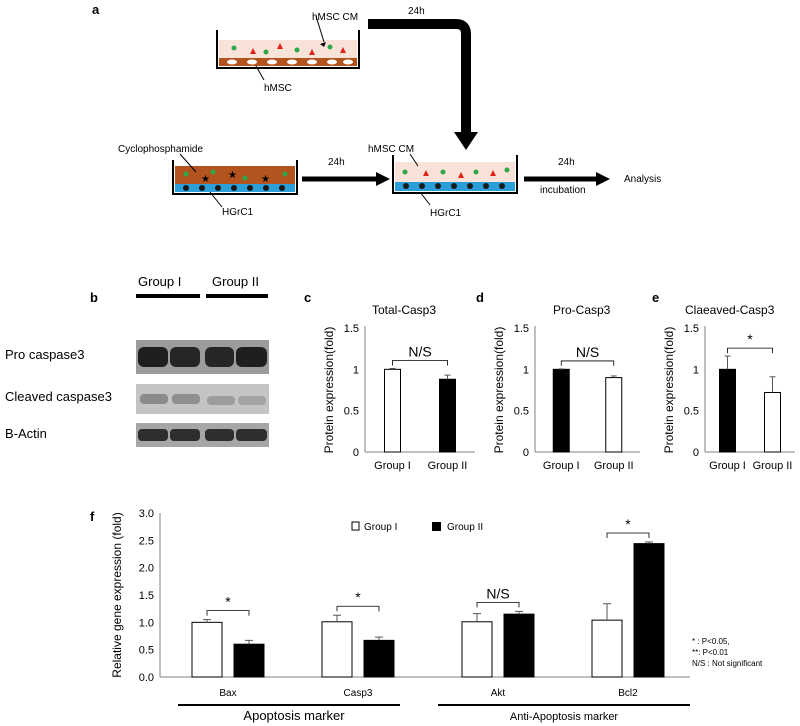  What do you see at coordinates (730, 310) in the screenshot?
I see `chart-title-e: Claeaved-Casp3` at bounding box center [730, 310].